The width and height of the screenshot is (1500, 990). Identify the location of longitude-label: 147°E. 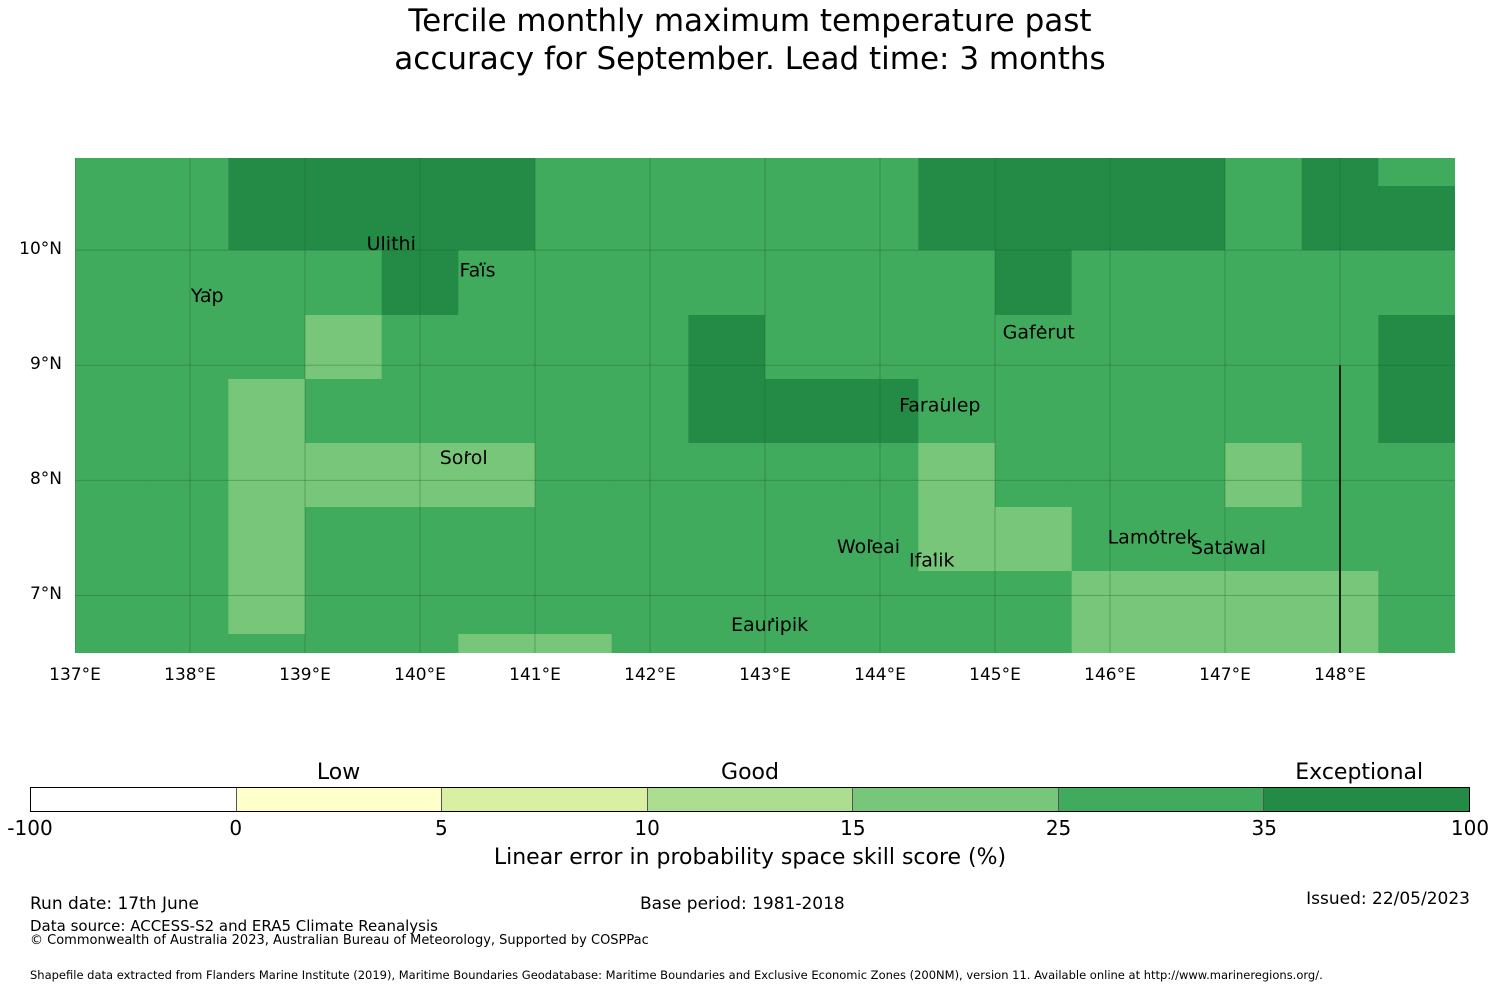
(1225, 675).